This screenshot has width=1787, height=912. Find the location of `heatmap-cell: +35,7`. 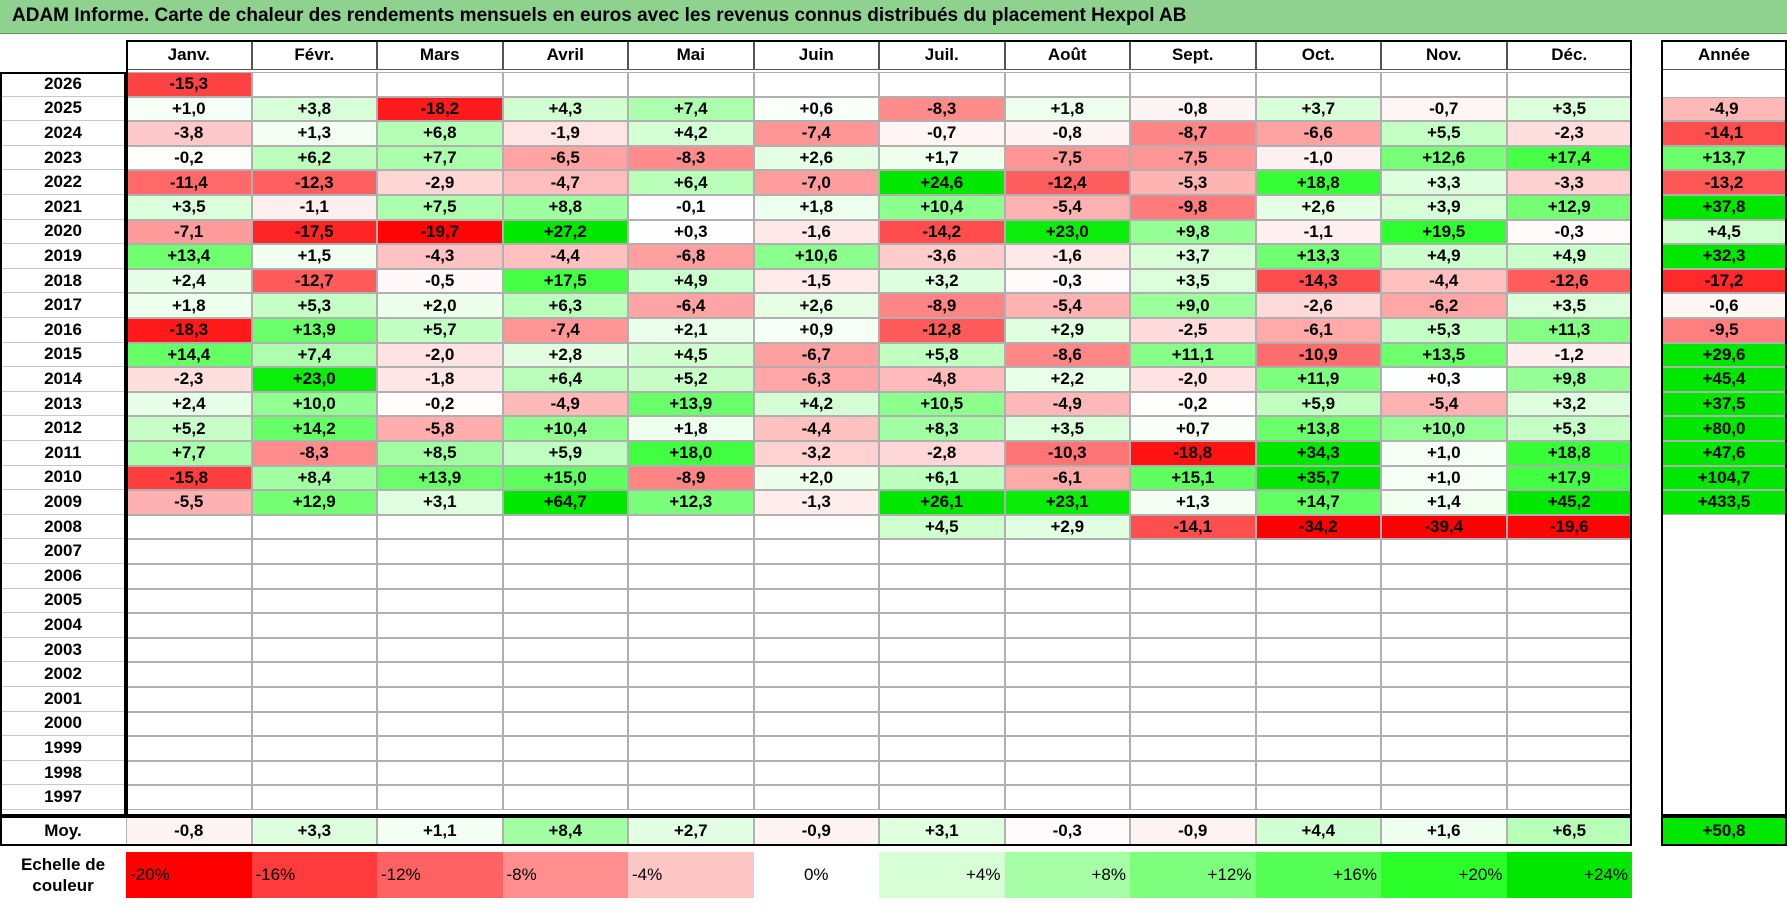

heatmap-cell: +35,7 is located at coordinates (1318, 478).